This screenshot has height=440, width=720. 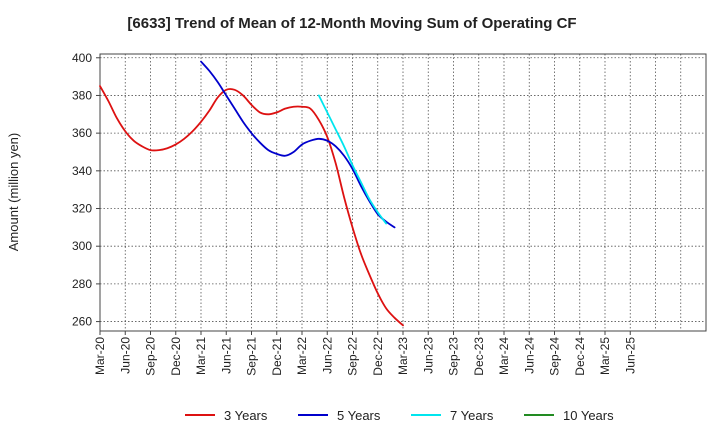 What do you see at coordinates (252, 356) in the screenshot?
I see `x-tick-label: Sep-21` at bounding box center [252, 356].